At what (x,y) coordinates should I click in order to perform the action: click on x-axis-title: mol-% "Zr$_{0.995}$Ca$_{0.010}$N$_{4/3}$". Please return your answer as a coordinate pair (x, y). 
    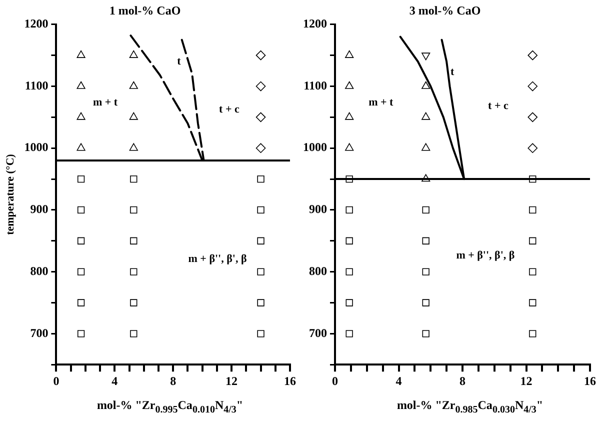
    Looking at the image, I should click on (170, 407).